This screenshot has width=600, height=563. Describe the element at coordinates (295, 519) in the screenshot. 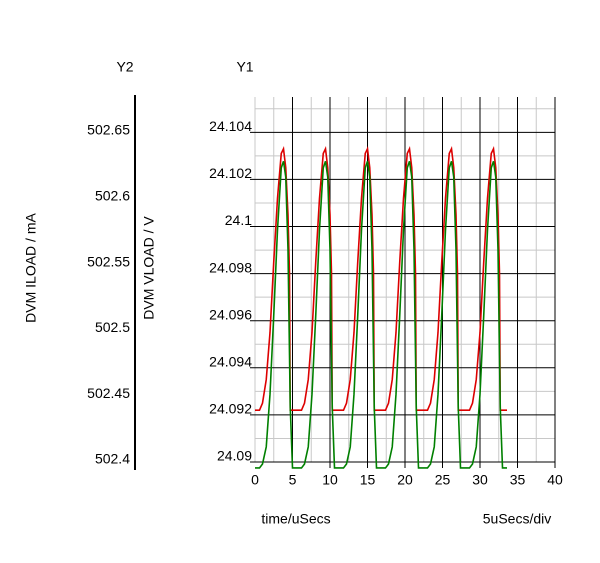

I see `x-axis-label: time/uSecs` at that location.